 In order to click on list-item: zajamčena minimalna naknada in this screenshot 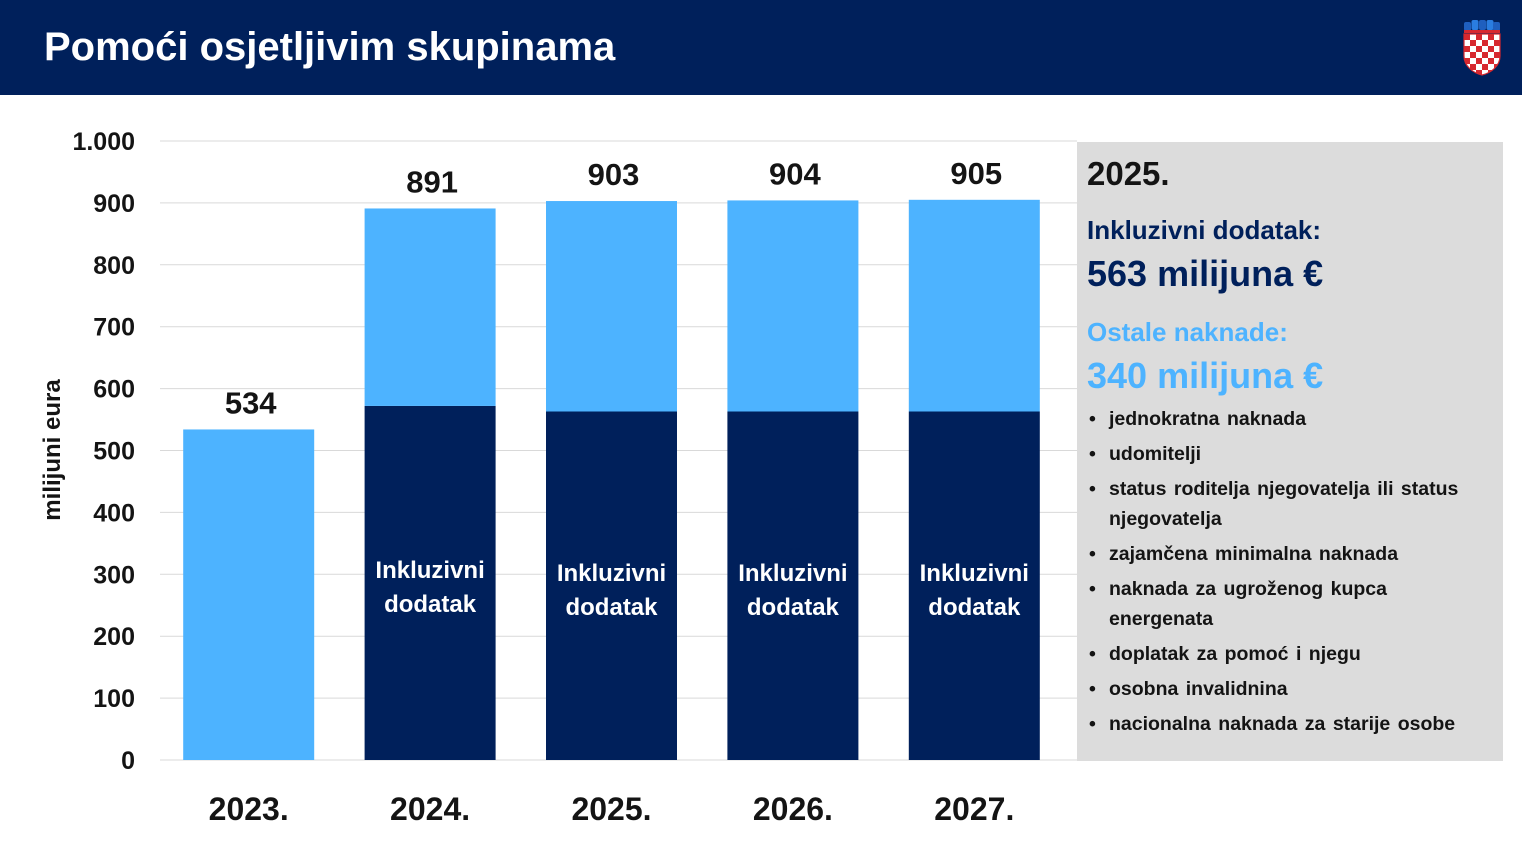, I will do `click(1290, 554)`.